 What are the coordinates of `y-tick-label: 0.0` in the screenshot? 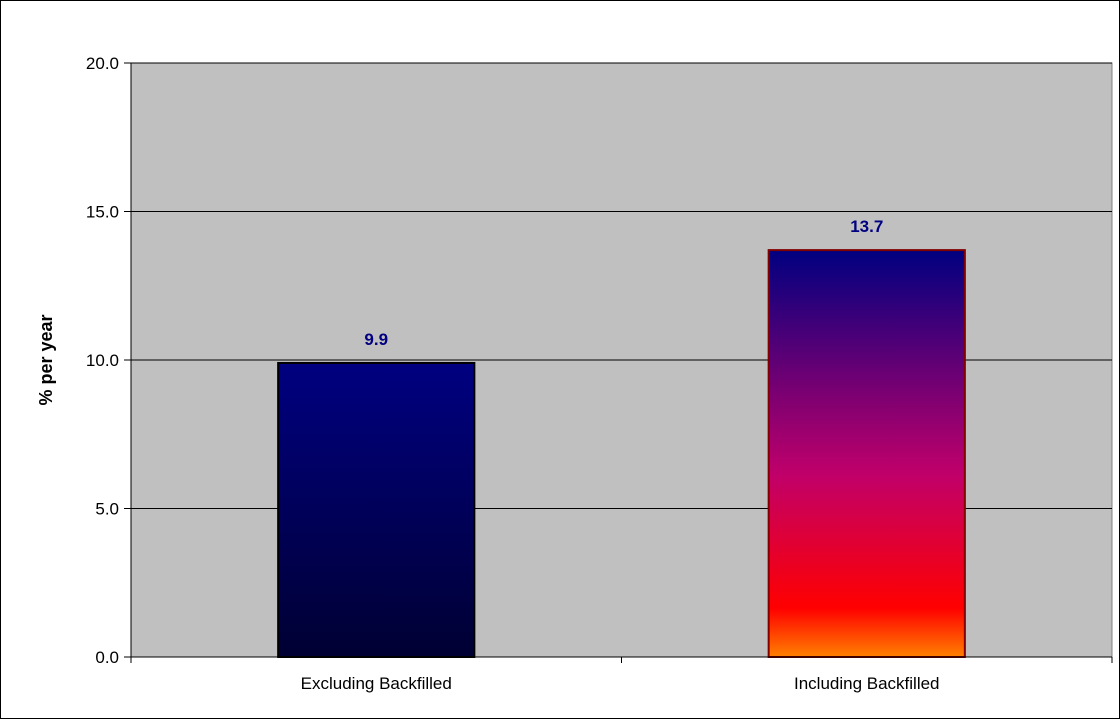 It's located at (107, 657).